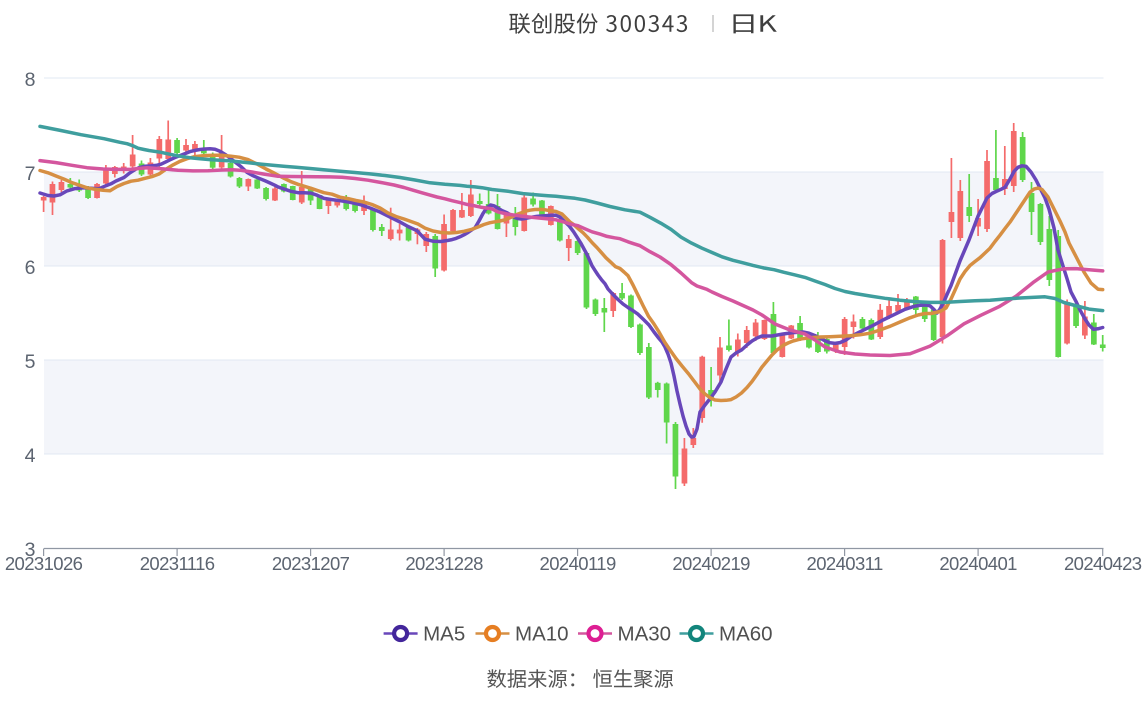 This screenshot has height=704, width=1148. I want to click on svg-text: 20231116, so click(177, 563).